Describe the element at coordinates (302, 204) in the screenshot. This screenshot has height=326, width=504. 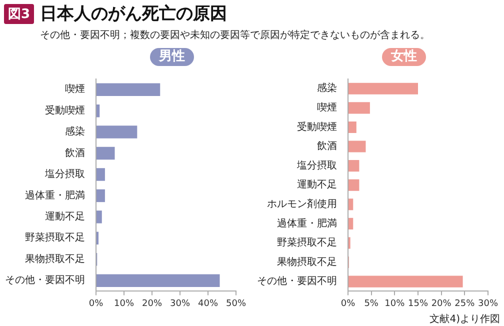
I see `y-tick-label: ホルモン剤使用` at that location.